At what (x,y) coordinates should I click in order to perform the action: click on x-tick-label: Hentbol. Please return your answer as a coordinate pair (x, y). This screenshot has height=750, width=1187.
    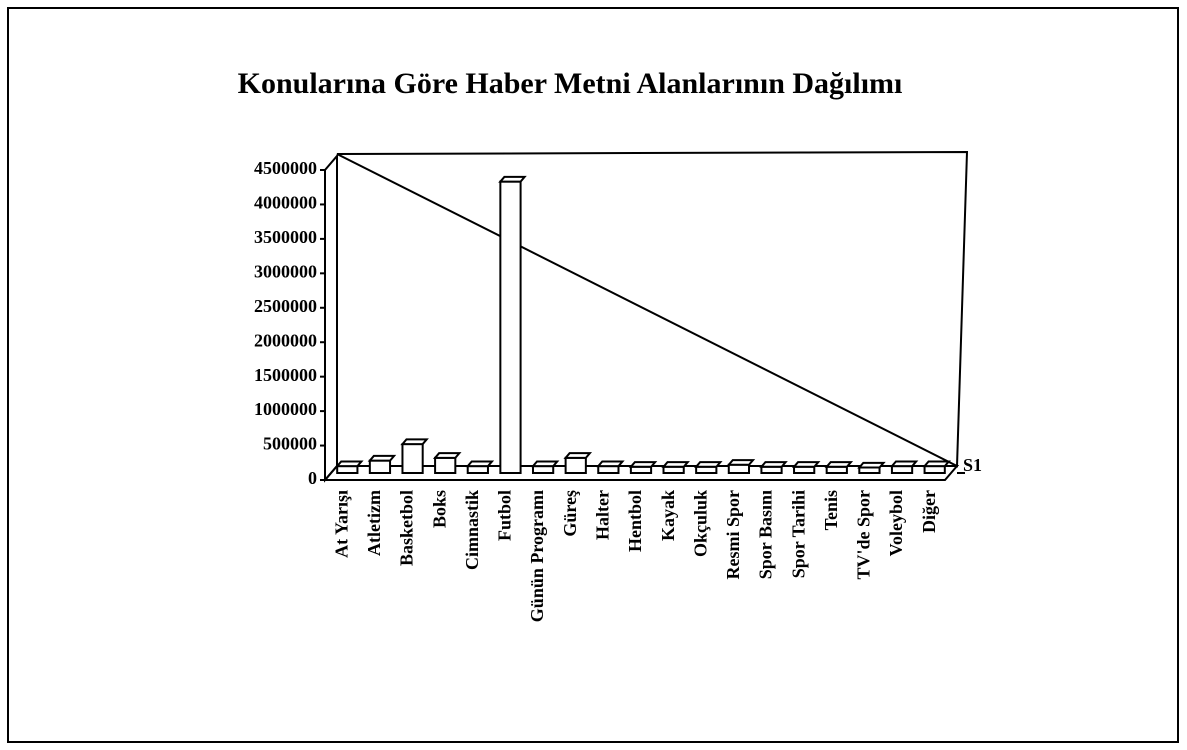
    Looking at the image, I should click on (635, 521).